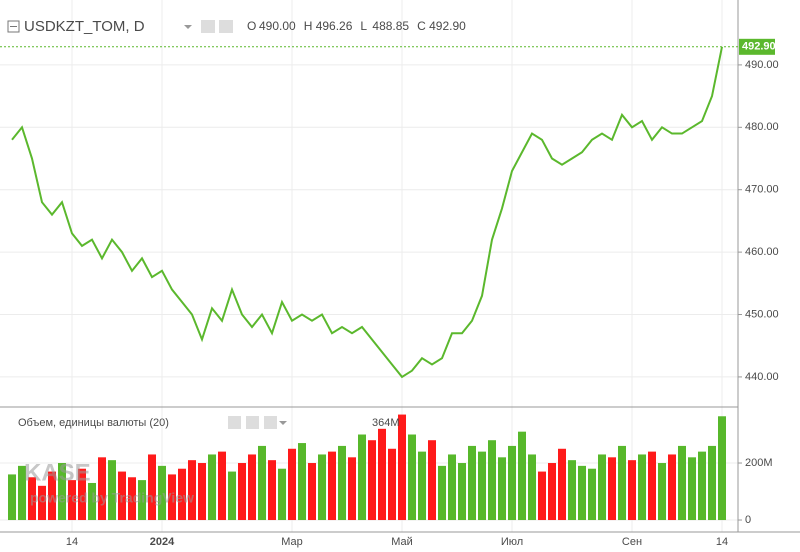  Describe the element at coordinates (762, 314) in the screenshot. I see `y-tick-label: 450.00` at that location.